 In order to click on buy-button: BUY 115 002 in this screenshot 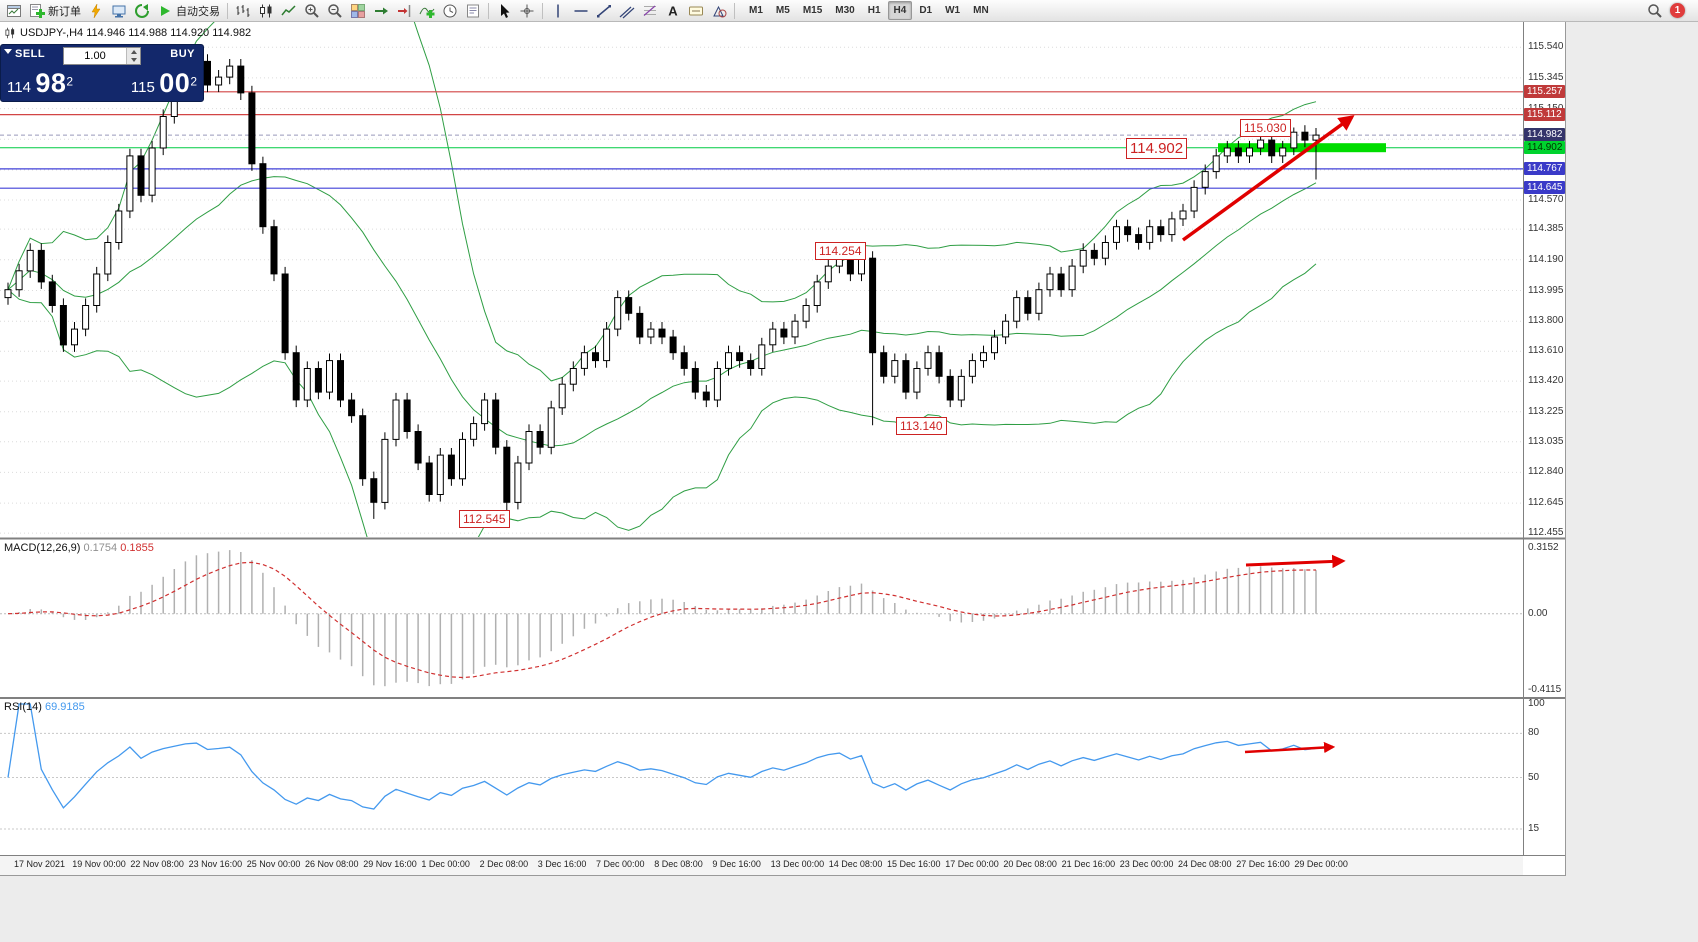, I will do `click(153, 73)`.